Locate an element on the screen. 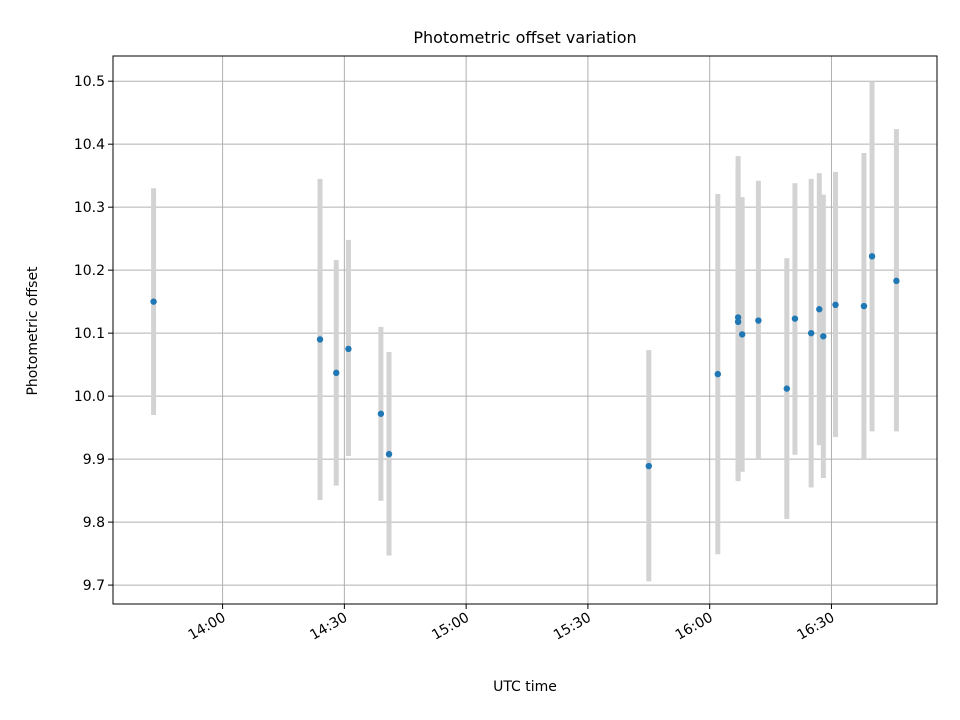 This screenshot has width=960, height=720. x-axis-label: UTC time is located at coordinates (525, 687).